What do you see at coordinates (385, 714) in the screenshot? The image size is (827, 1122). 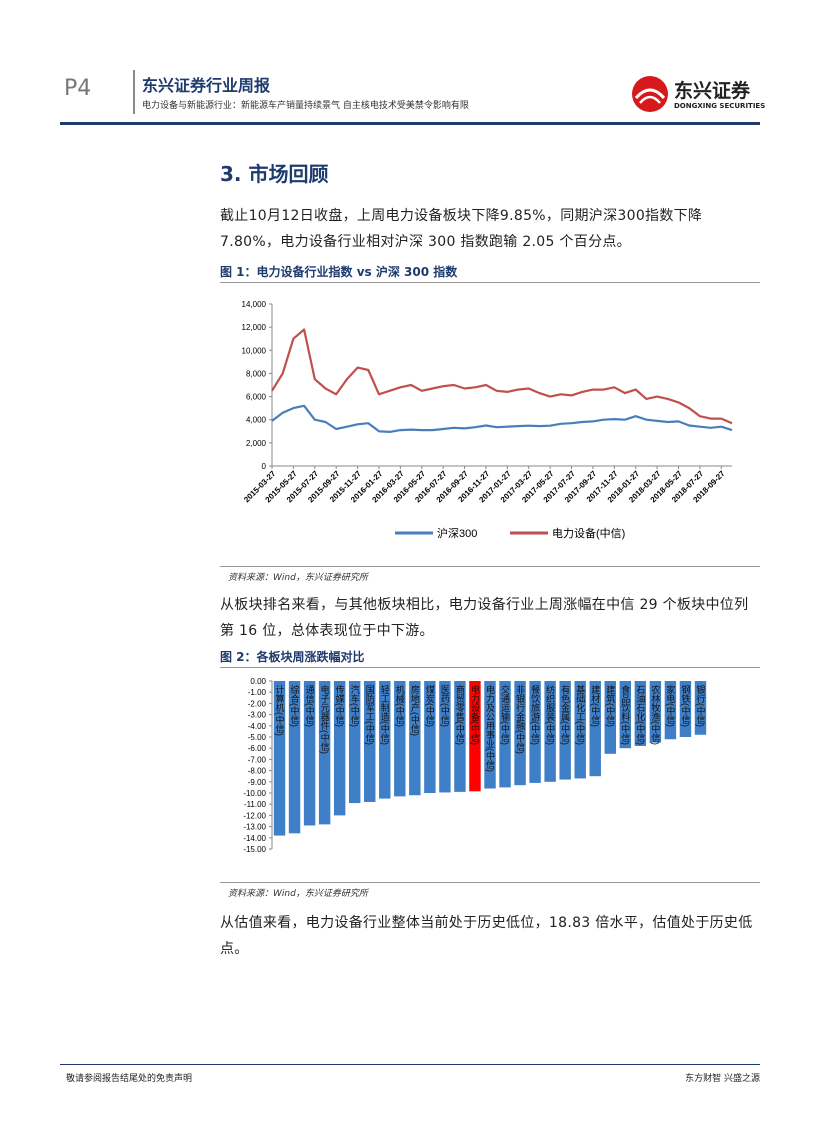 I see `category-label: 轻工制造(中信)` at bounding box center [385, 714].